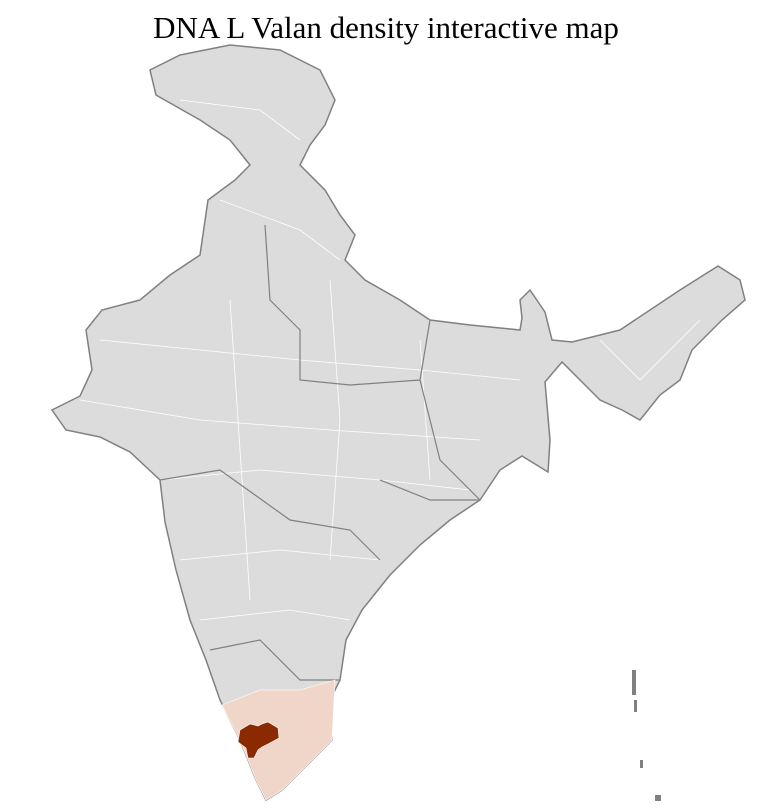 Image resolution: width=772 pixels, height=811 pixels. What do you see at coordinates (386, 27) in the screenshot?
I see `map-title: DNA L Valan density interactive map` at bounding box center [386, 27].